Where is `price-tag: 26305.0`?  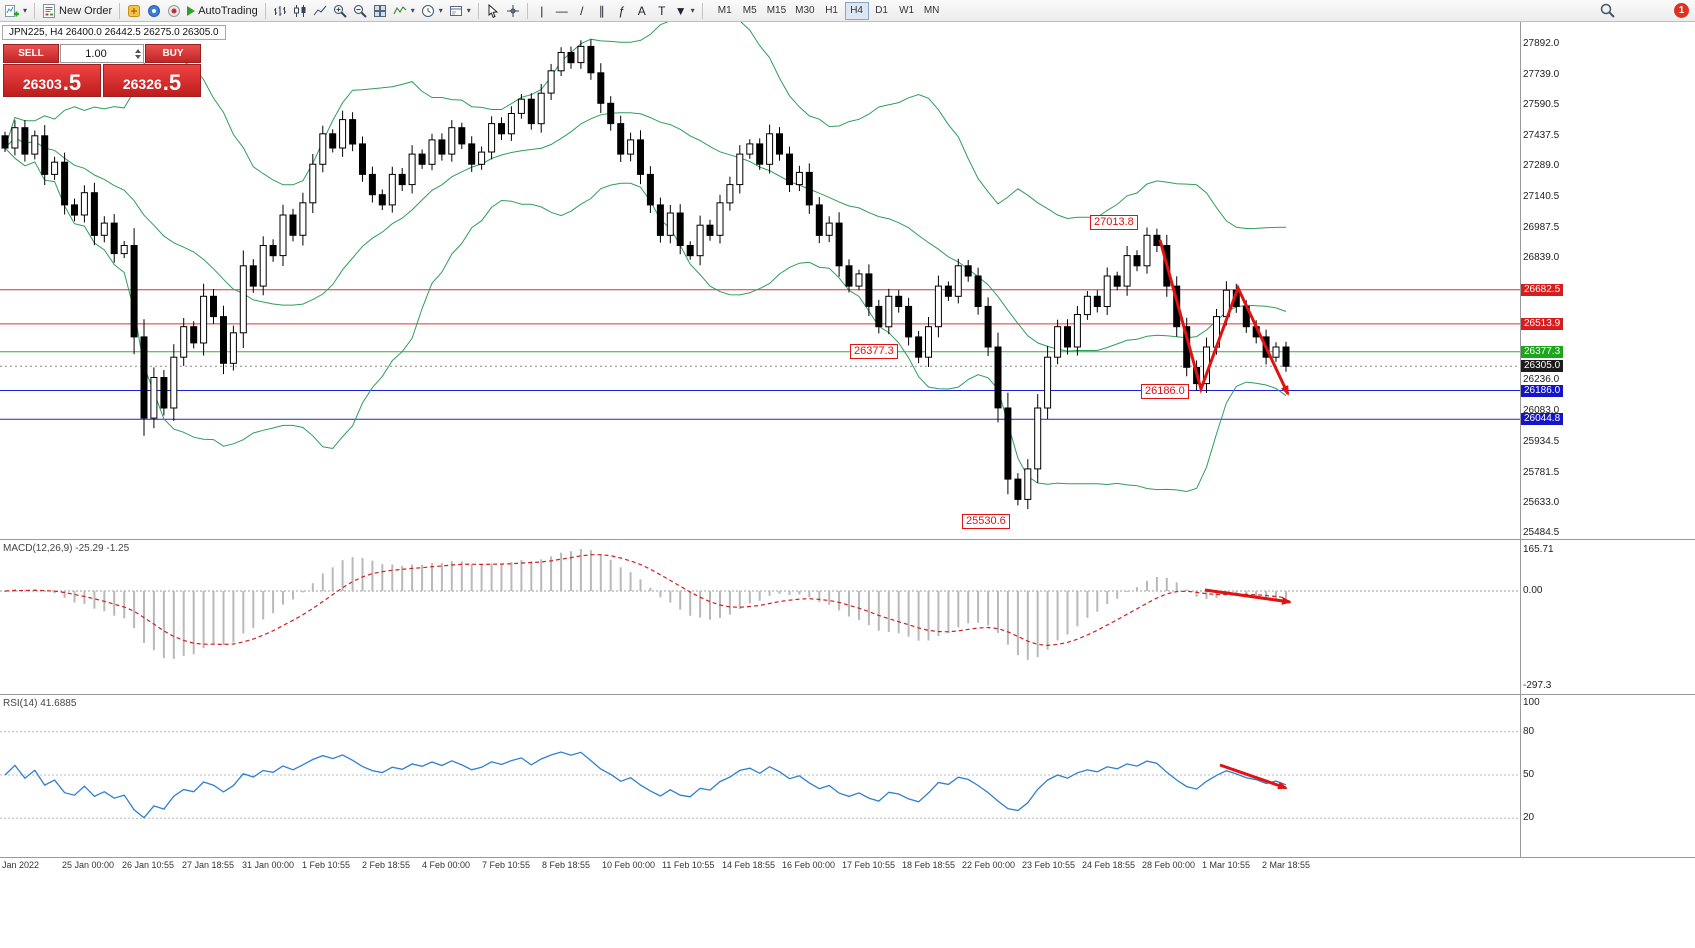
price-tag: 26305.0 is located at coordinates (1542, 366).